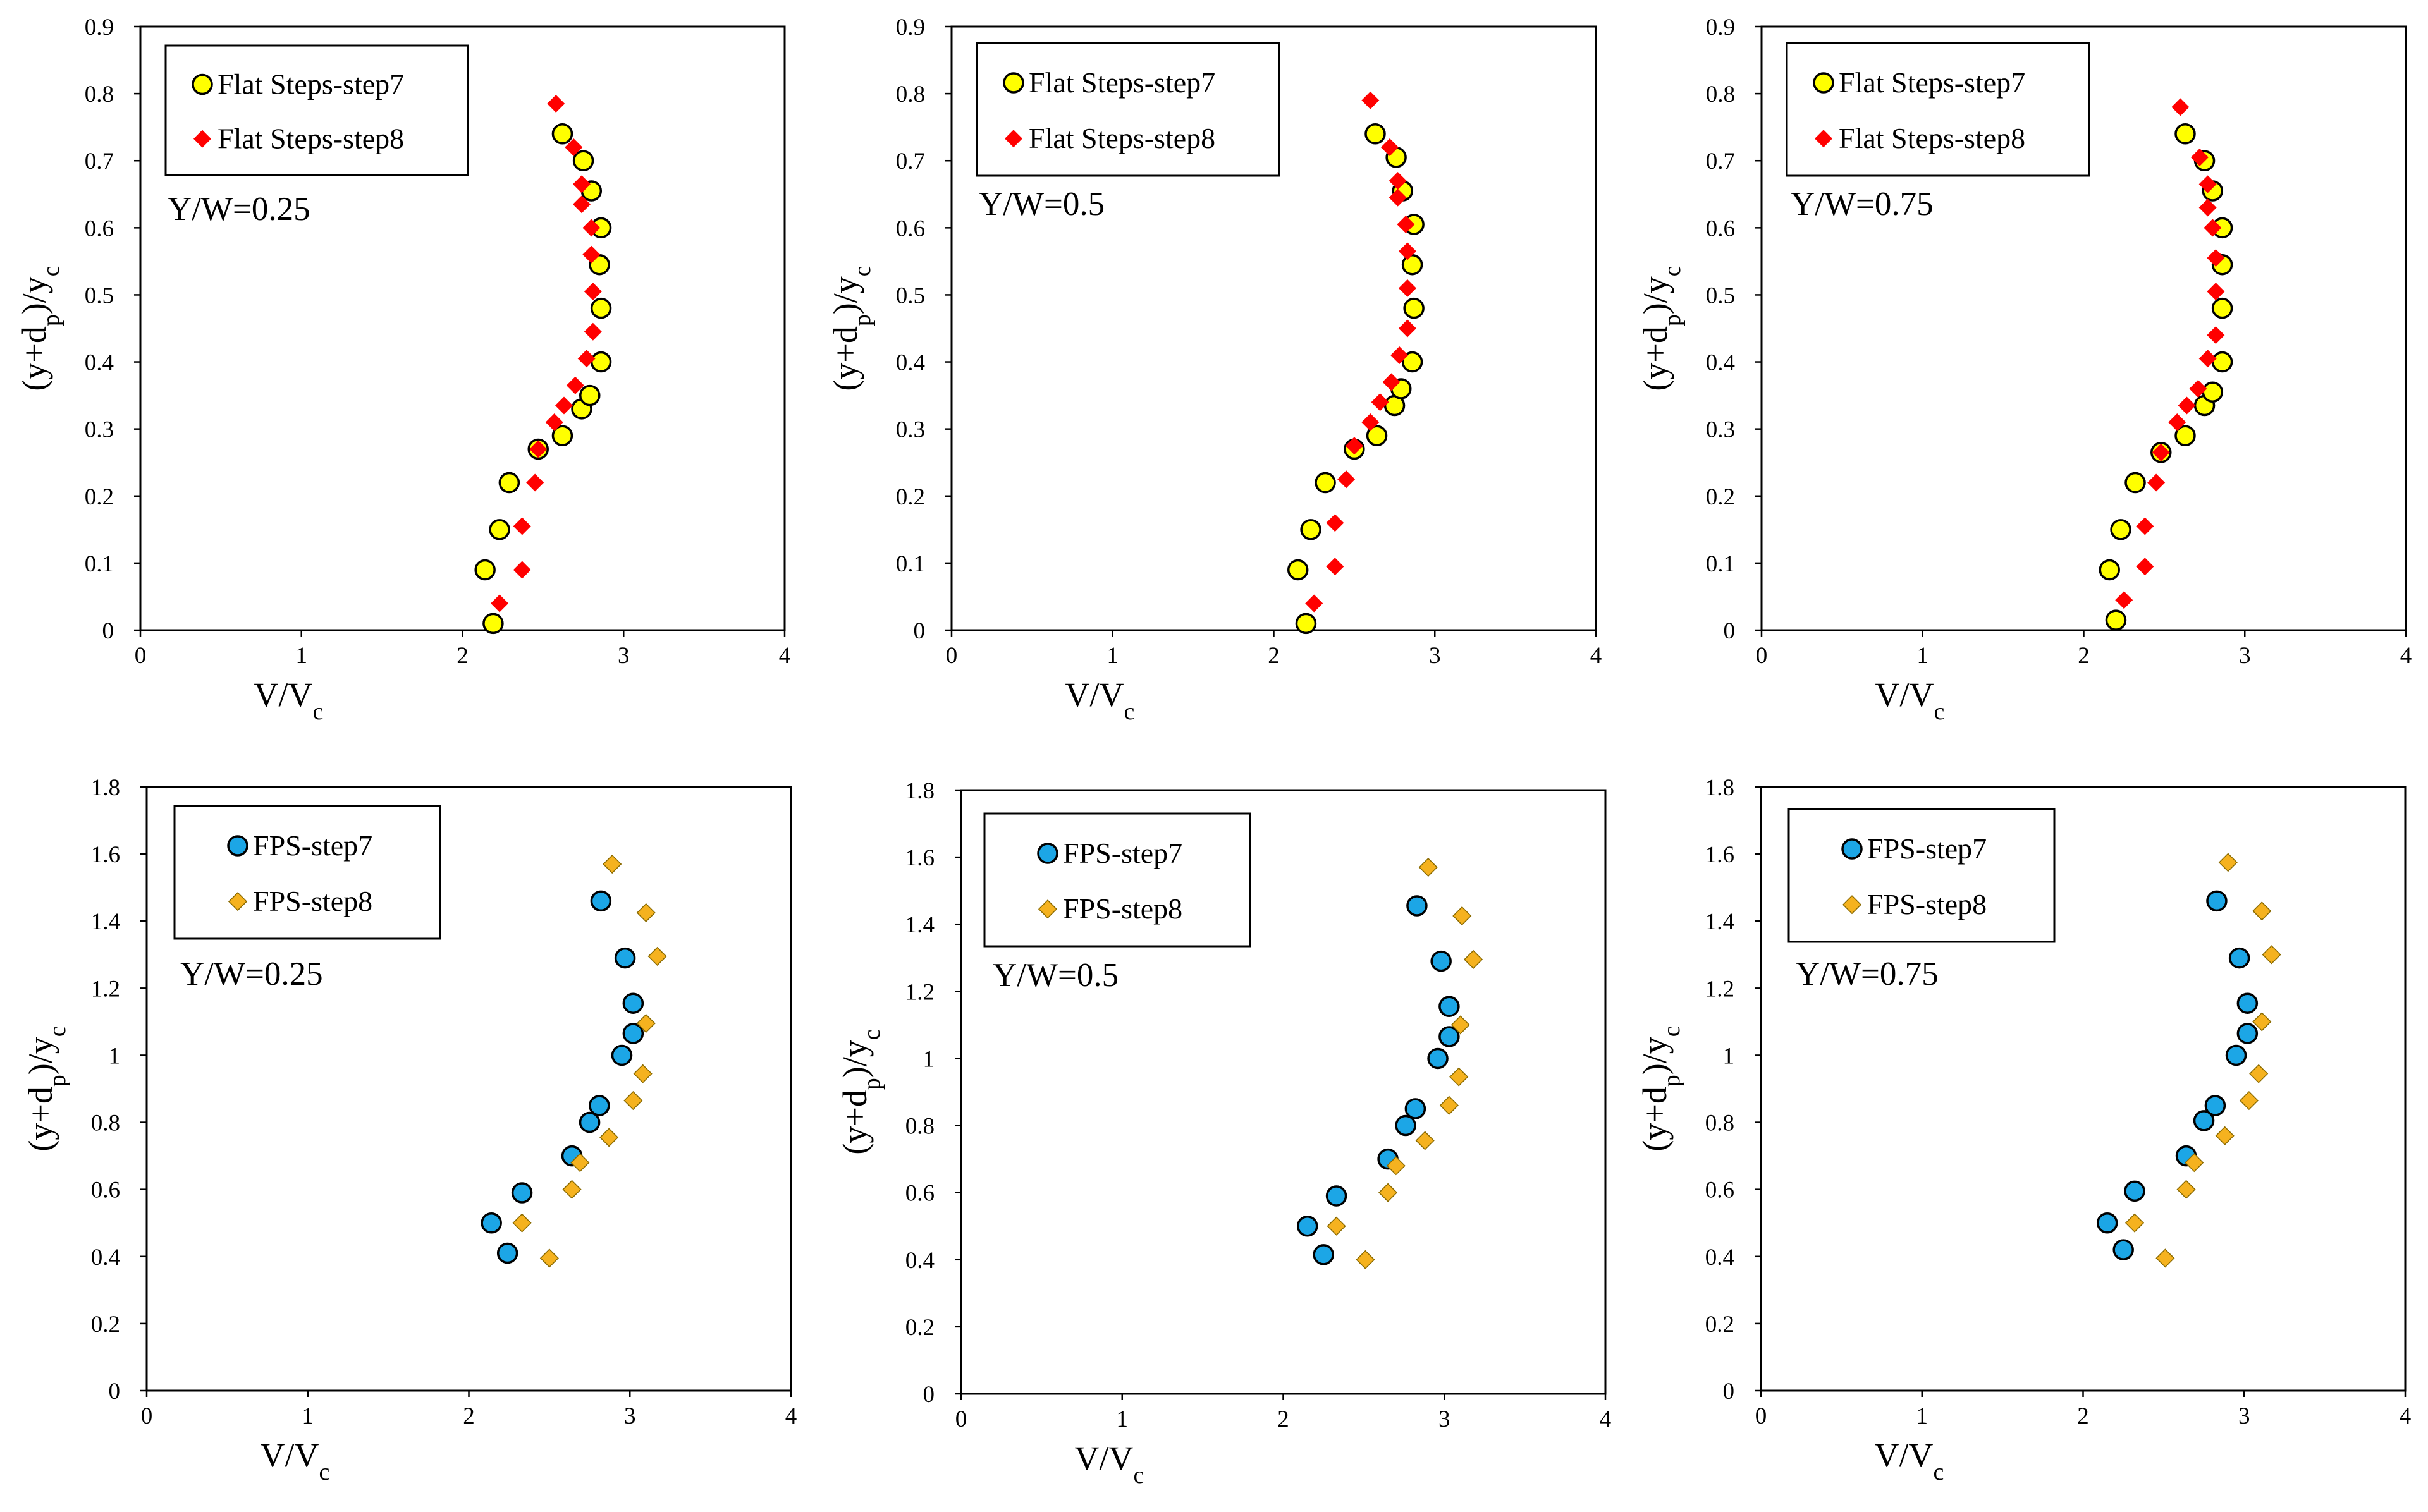 This screenshot has width=2428, height=1512. What do you see at coordinates (1932, 138) in the screenshot?
I see `legend-label: Flat Steps-step8` at bounding box center [1932, 138].